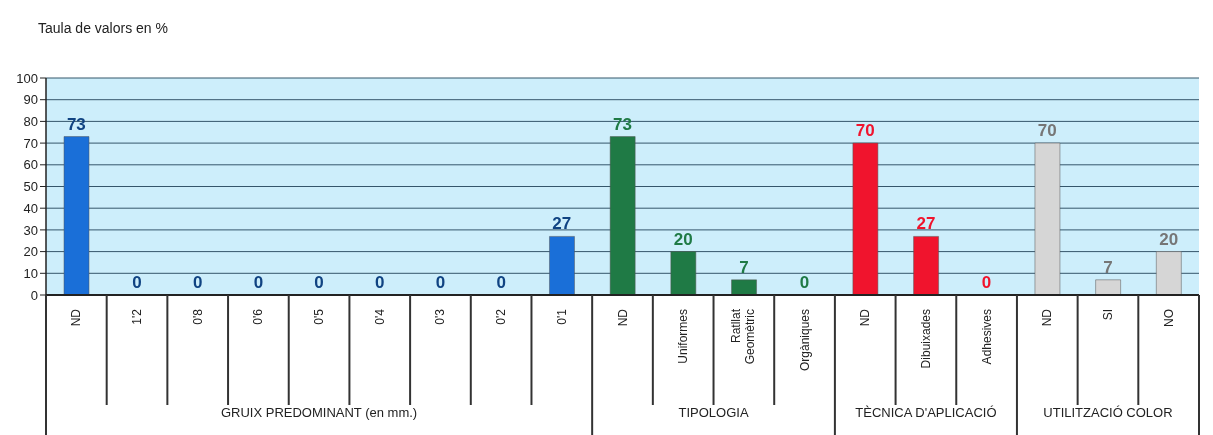  What do you see at coordinates (30, 143) in the screenshot?
I see `y-tick-label: 70` at bounding box center [30, 143].